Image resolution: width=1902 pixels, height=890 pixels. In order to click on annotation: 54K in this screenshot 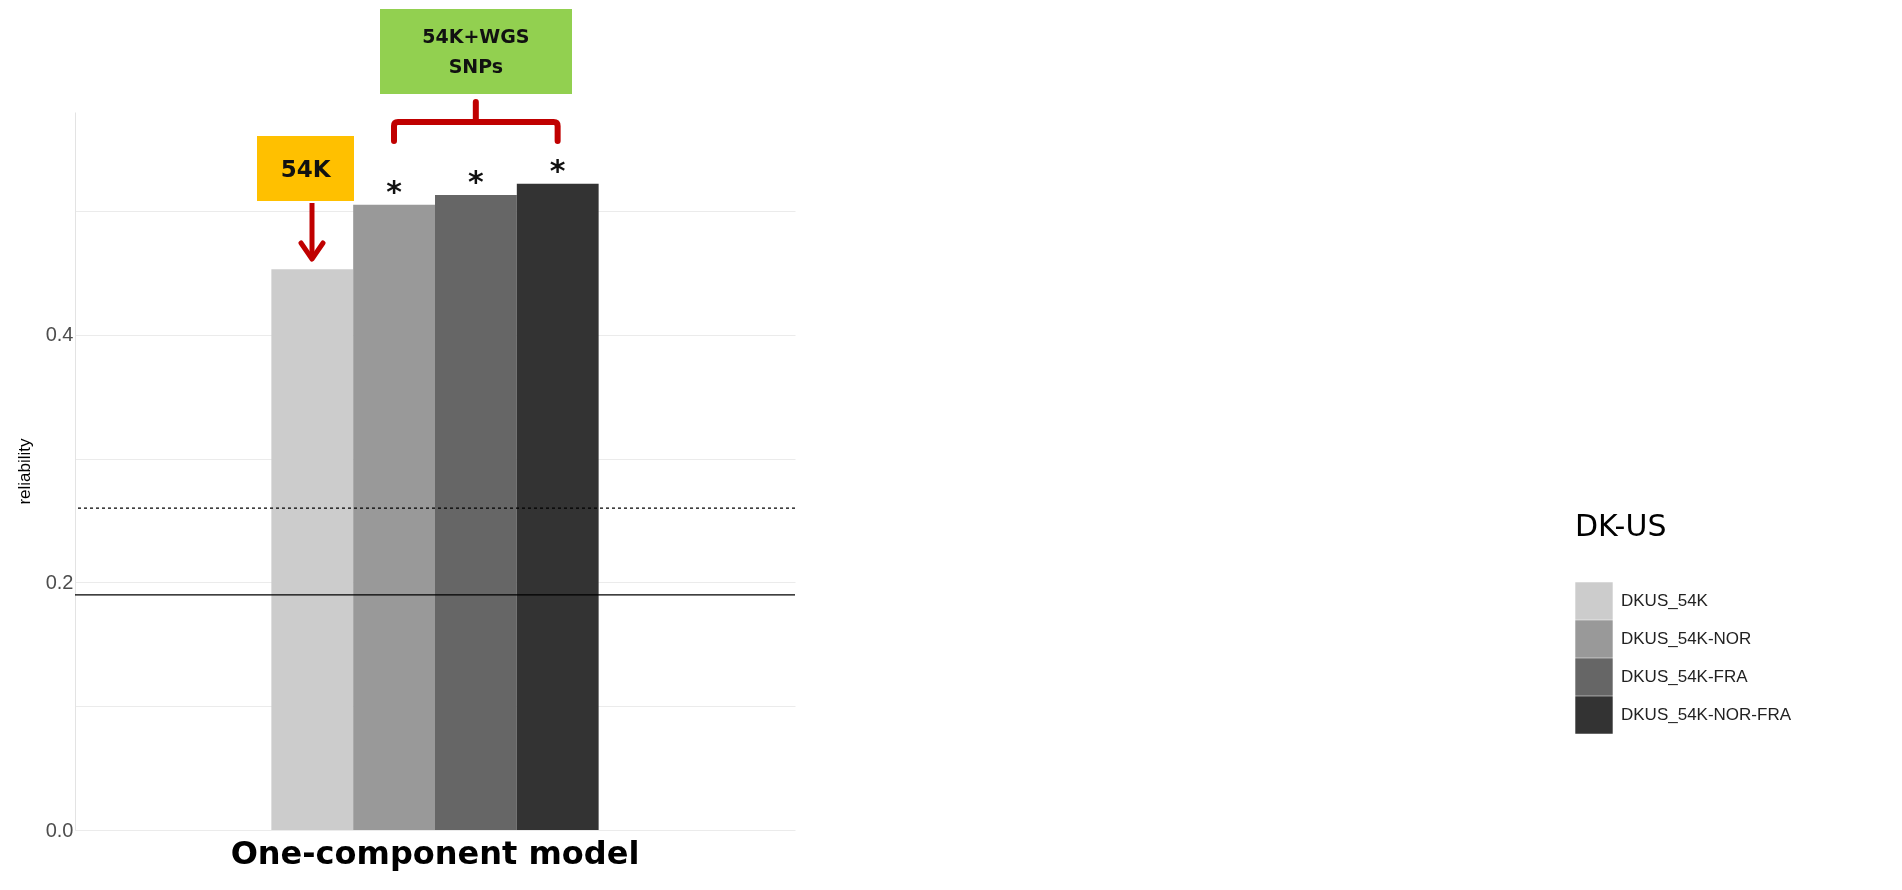, I will do `click(306, 169)`.